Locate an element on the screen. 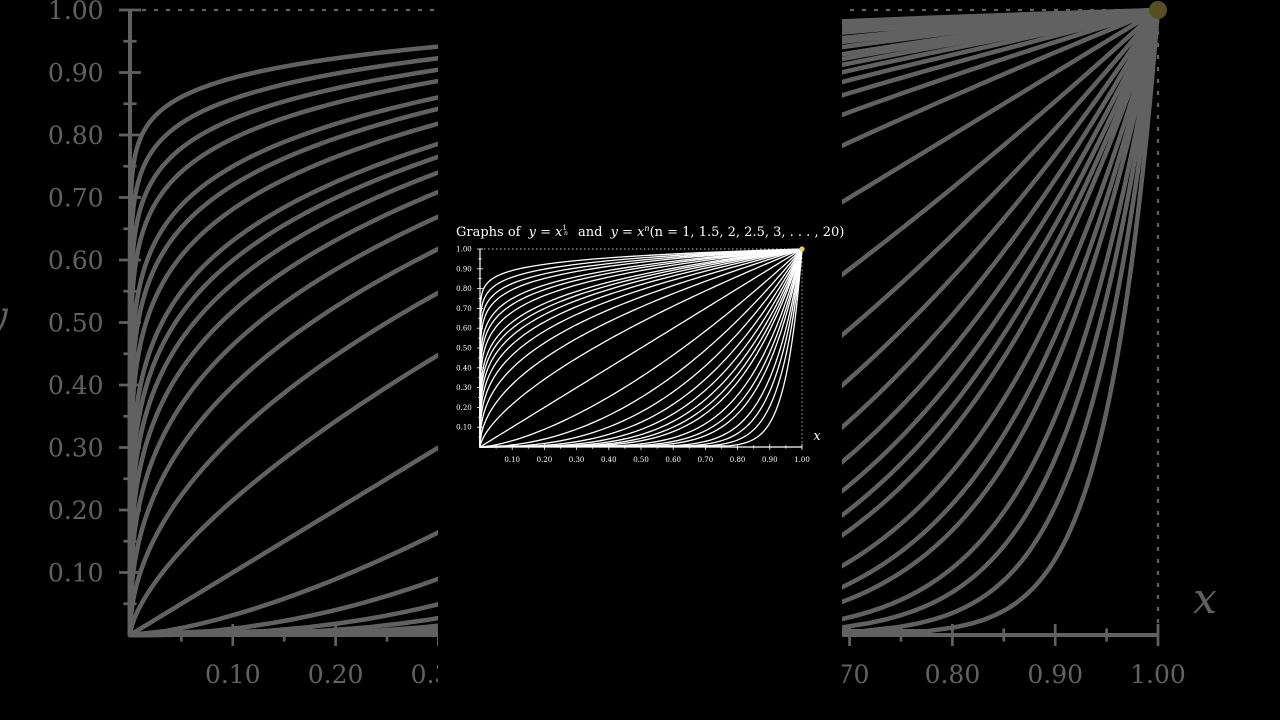 The height and width of the screenshot is (720, 1280). x-tick-label: 0.70 is located at coordinates (706, 460).